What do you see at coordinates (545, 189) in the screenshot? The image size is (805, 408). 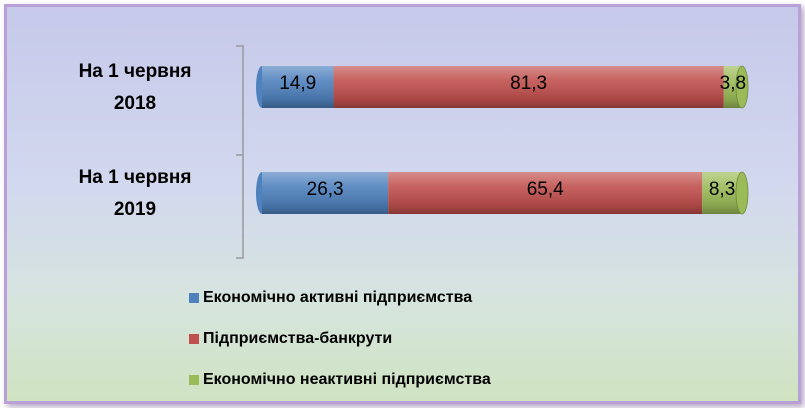 I see `value-label: 65,4` at bounding box center [545, 189].